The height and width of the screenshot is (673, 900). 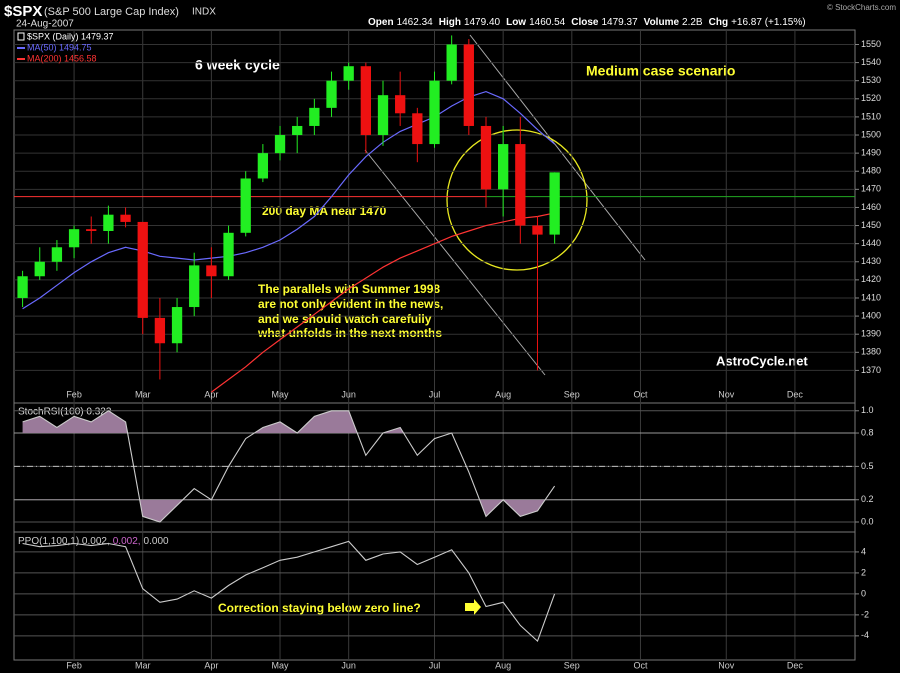 What do you see at coordinates (871, 189) in the screenshot?
I see `y-tick-label: 1470` at bounding box center [871, 189].